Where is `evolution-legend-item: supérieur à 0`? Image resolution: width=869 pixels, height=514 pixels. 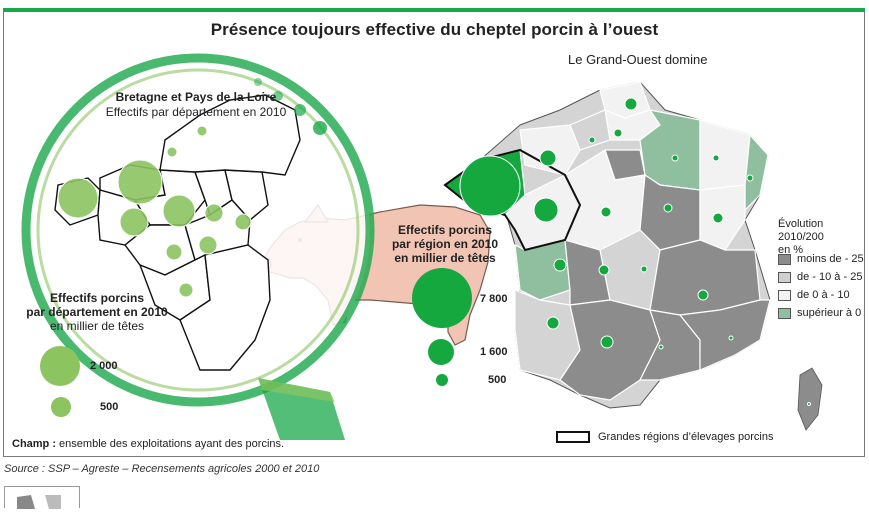 evolution-legend-item: supérieur à 0 is located at coordinates (819, 313).